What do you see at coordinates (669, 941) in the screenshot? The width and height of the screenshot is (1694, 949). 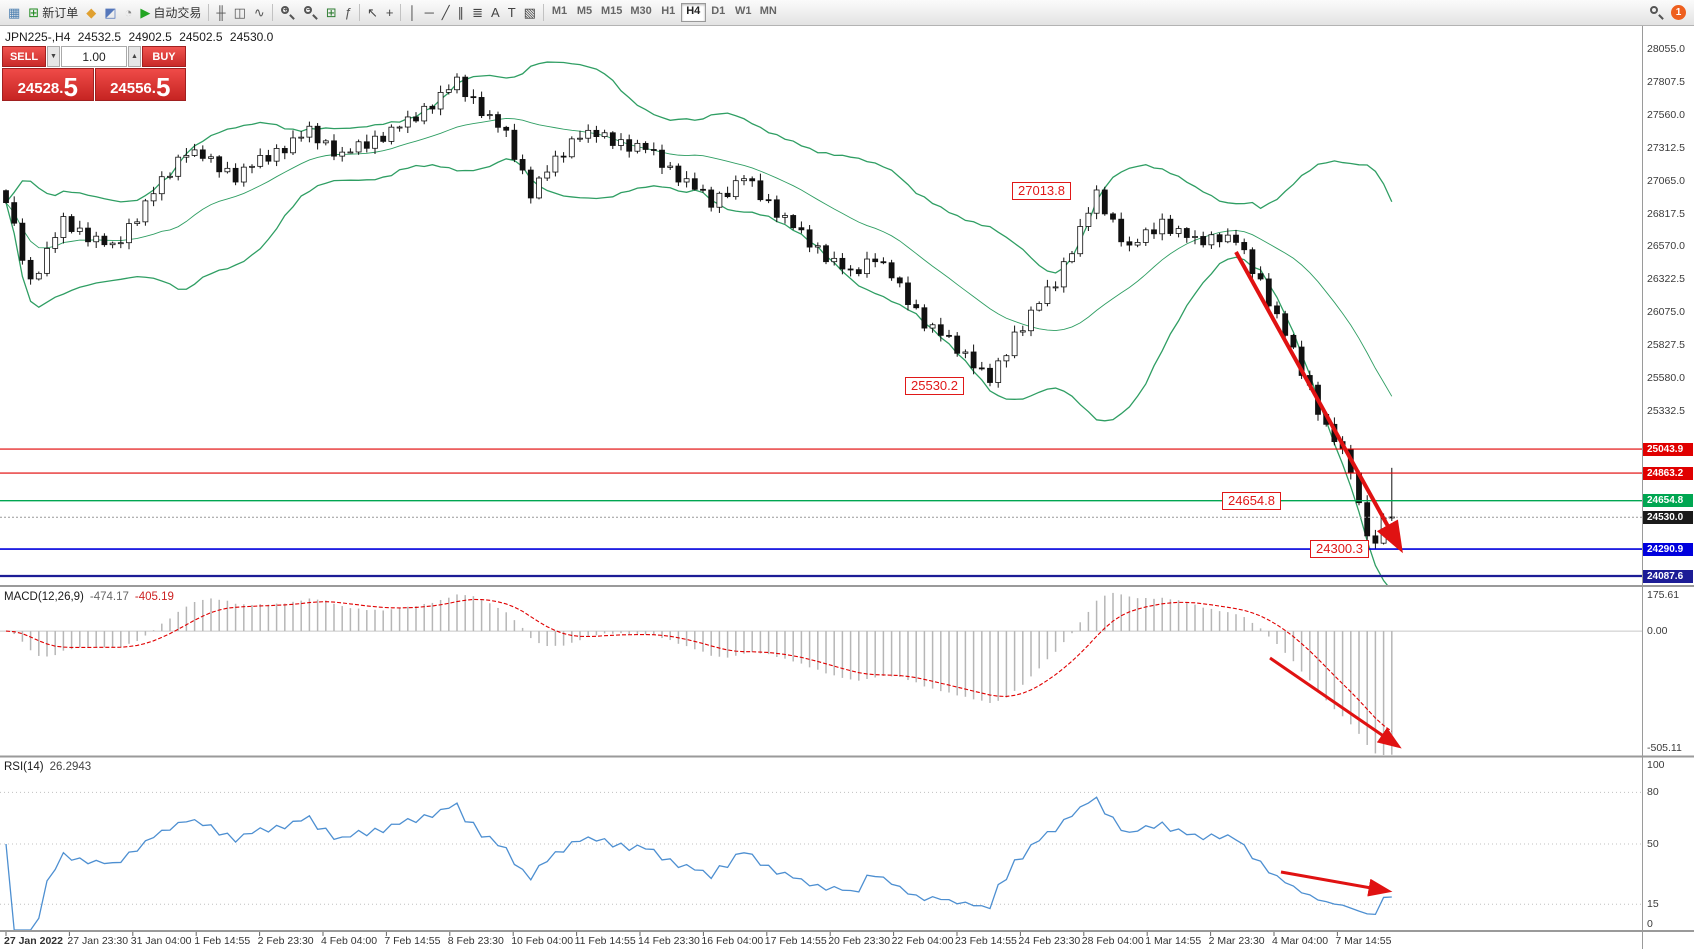 I see `time-axis-label: 14 Feb 23:30` at bounding box center [669, 941].